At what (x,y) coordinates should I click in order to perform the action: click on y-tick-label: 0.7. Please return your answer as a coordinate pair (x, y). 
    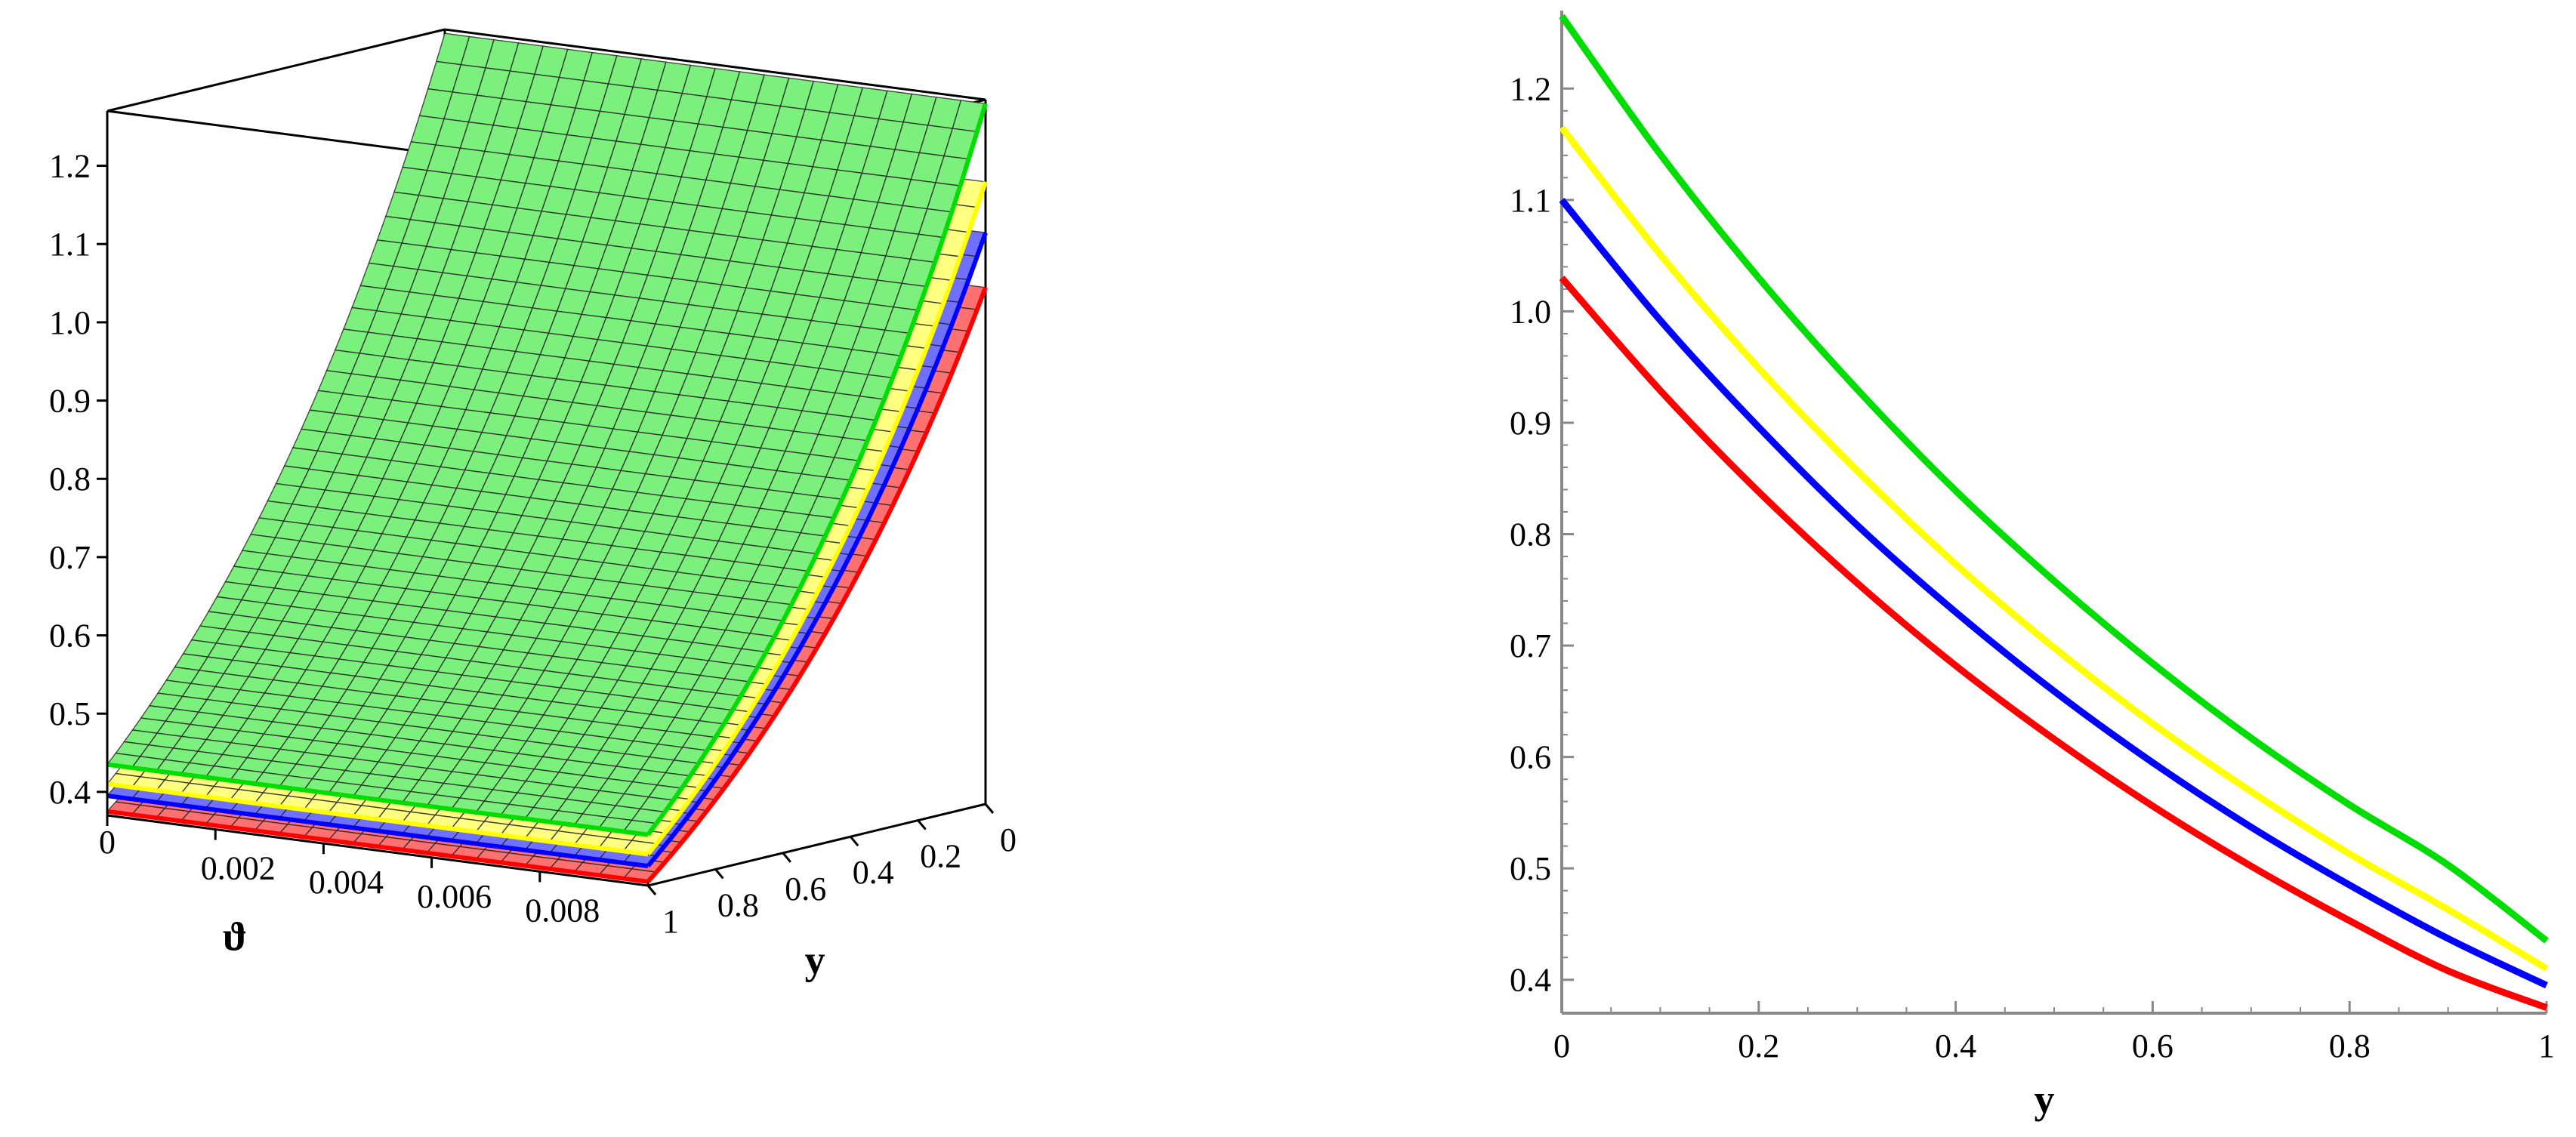
    Looking at the image, I should click on (1530, 645).